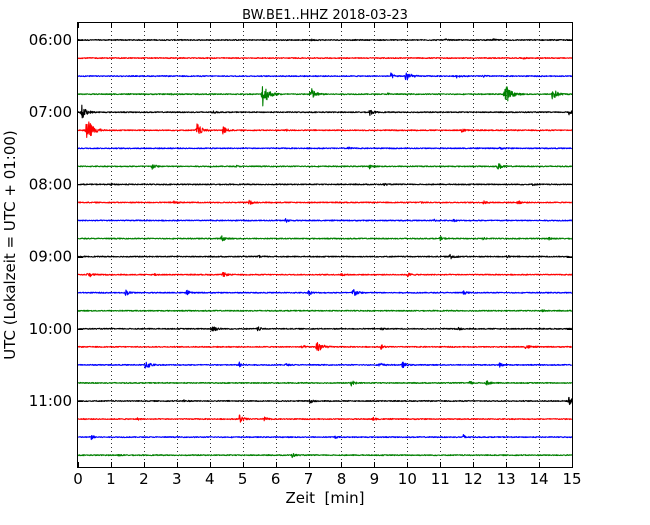  I want to click on x-tick-label: 6, so click(276, 479).